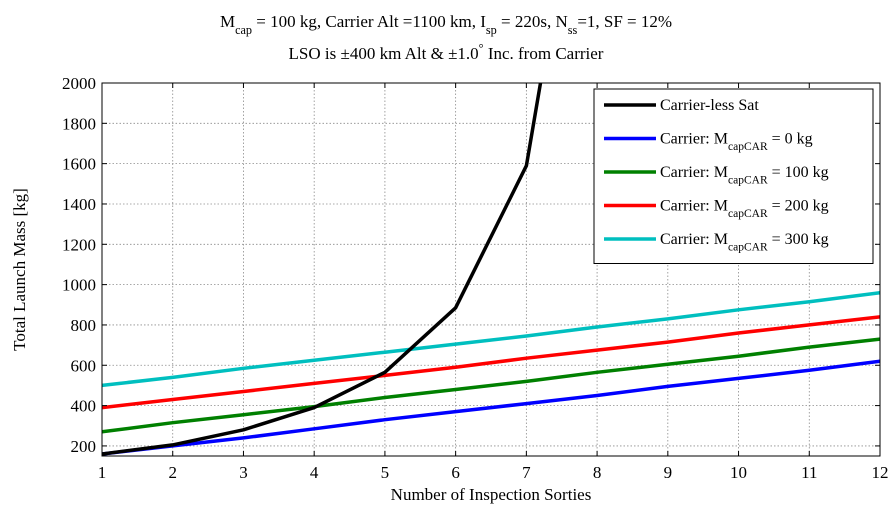 The width and height of the screenshot is (892, 521). I want to click on y-tick-label: 200, so click(84, 446).